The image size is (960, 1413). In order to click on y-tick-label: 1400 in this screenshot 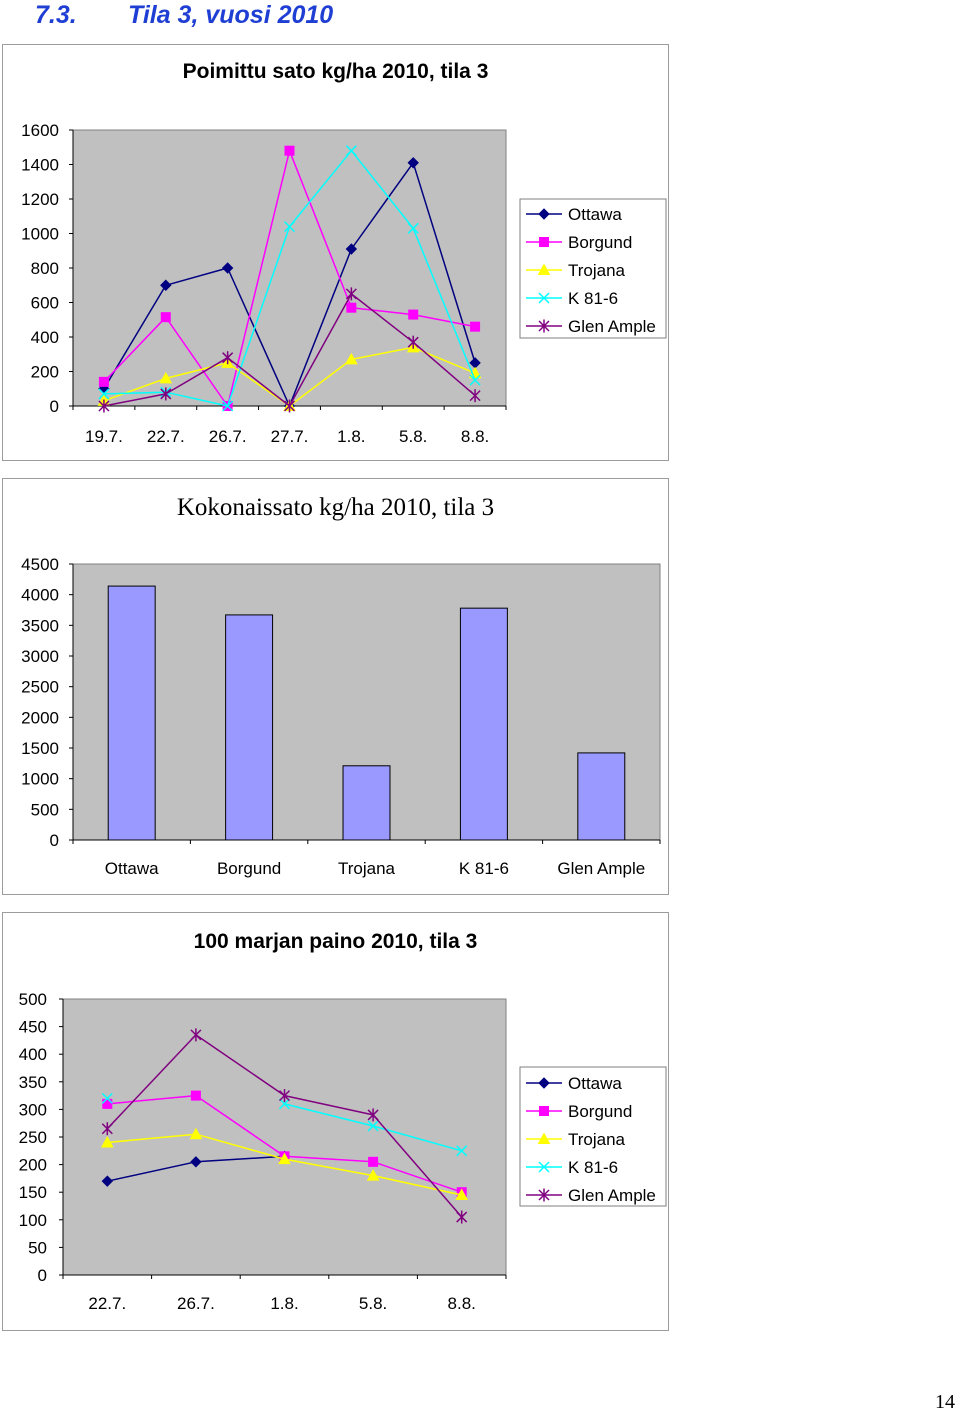, I will do `click(40, 165)`.